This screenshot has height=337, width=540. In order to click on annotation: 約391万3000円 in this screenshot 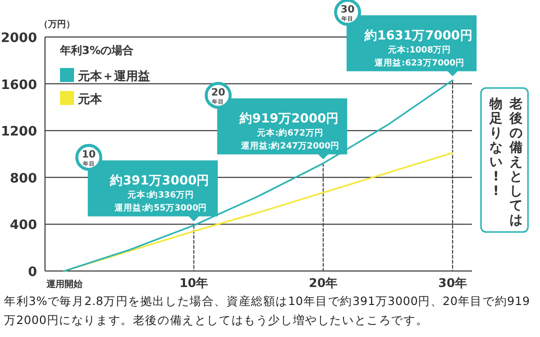, I will do `click(159, 180)`.